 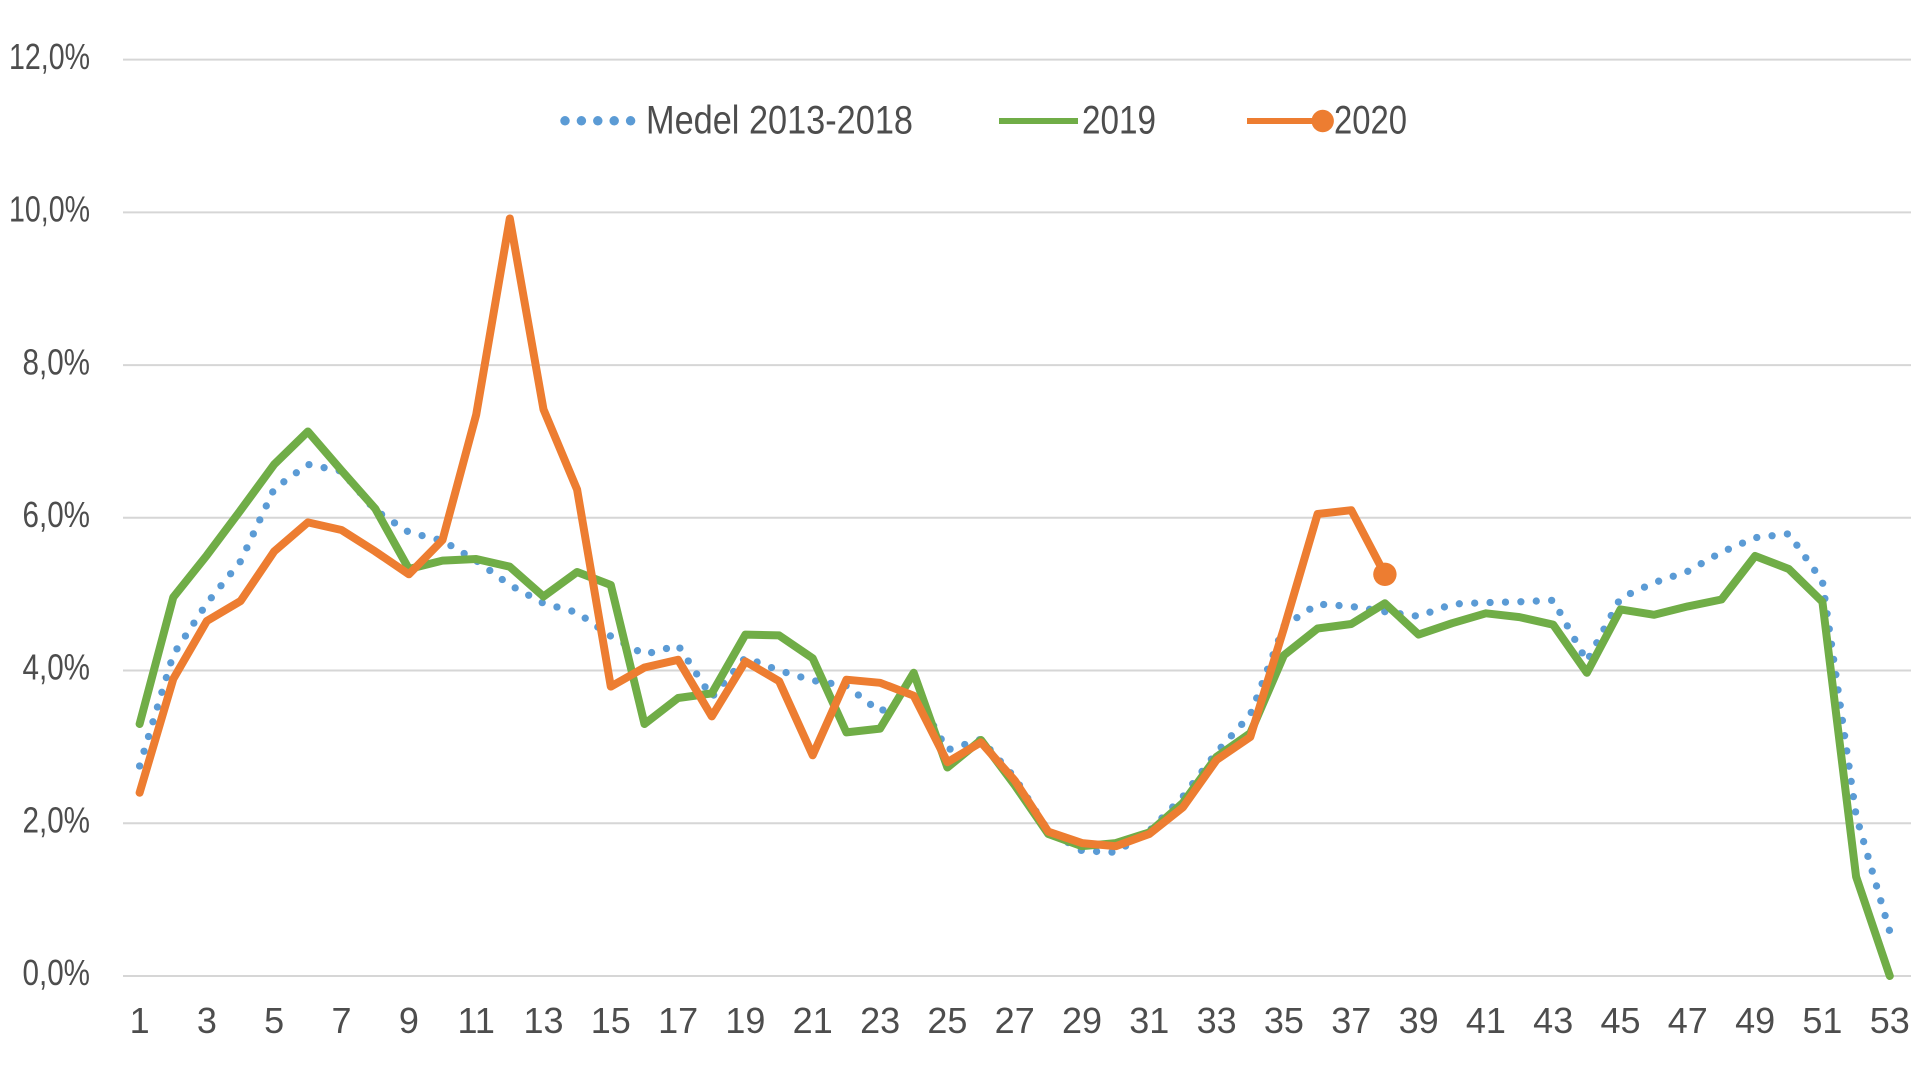 I want to click on svg-text: 21, so click(x=813, y=1020).